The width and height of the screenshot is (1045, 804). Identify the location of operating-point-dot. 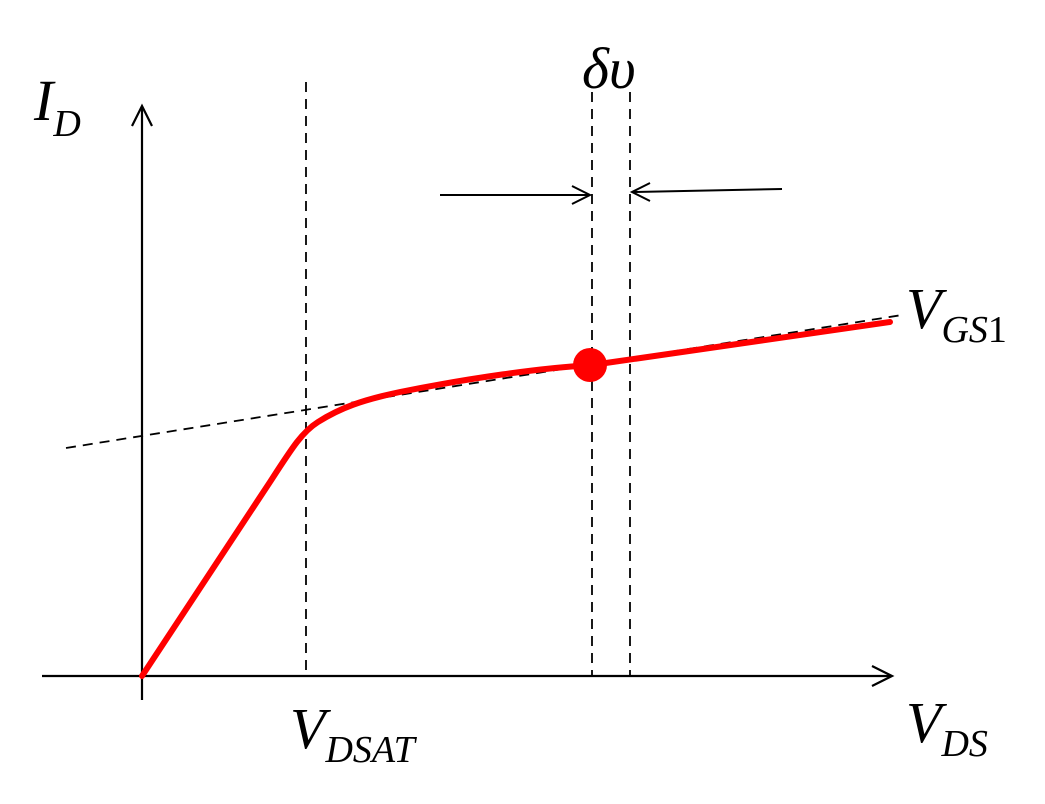
(590, 365).